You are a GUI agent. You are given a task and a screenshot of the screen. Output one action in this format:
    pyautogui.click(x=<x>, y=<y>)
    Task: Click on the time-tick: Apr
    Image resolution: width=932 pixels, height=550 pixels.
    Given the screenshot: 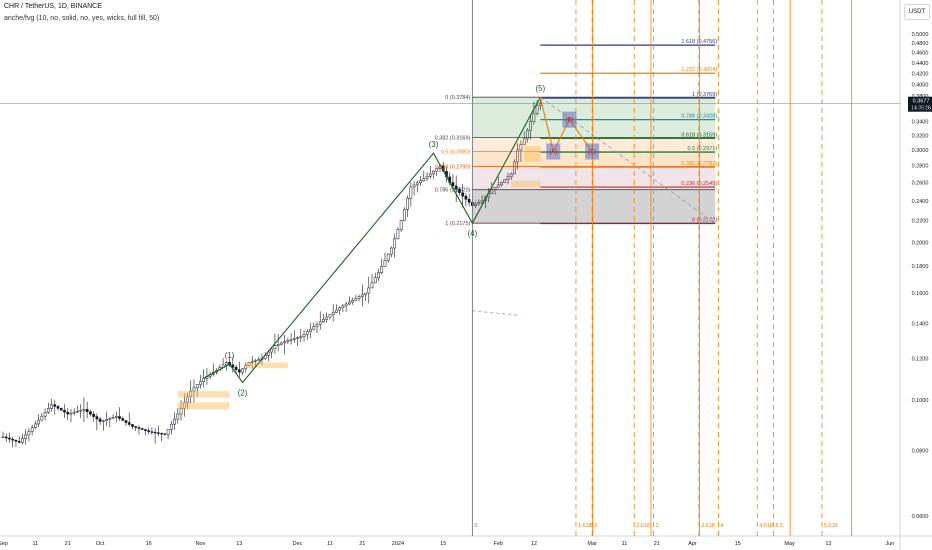 What is the action you would take?
    pyautogui.click(x=692, y=544)
    